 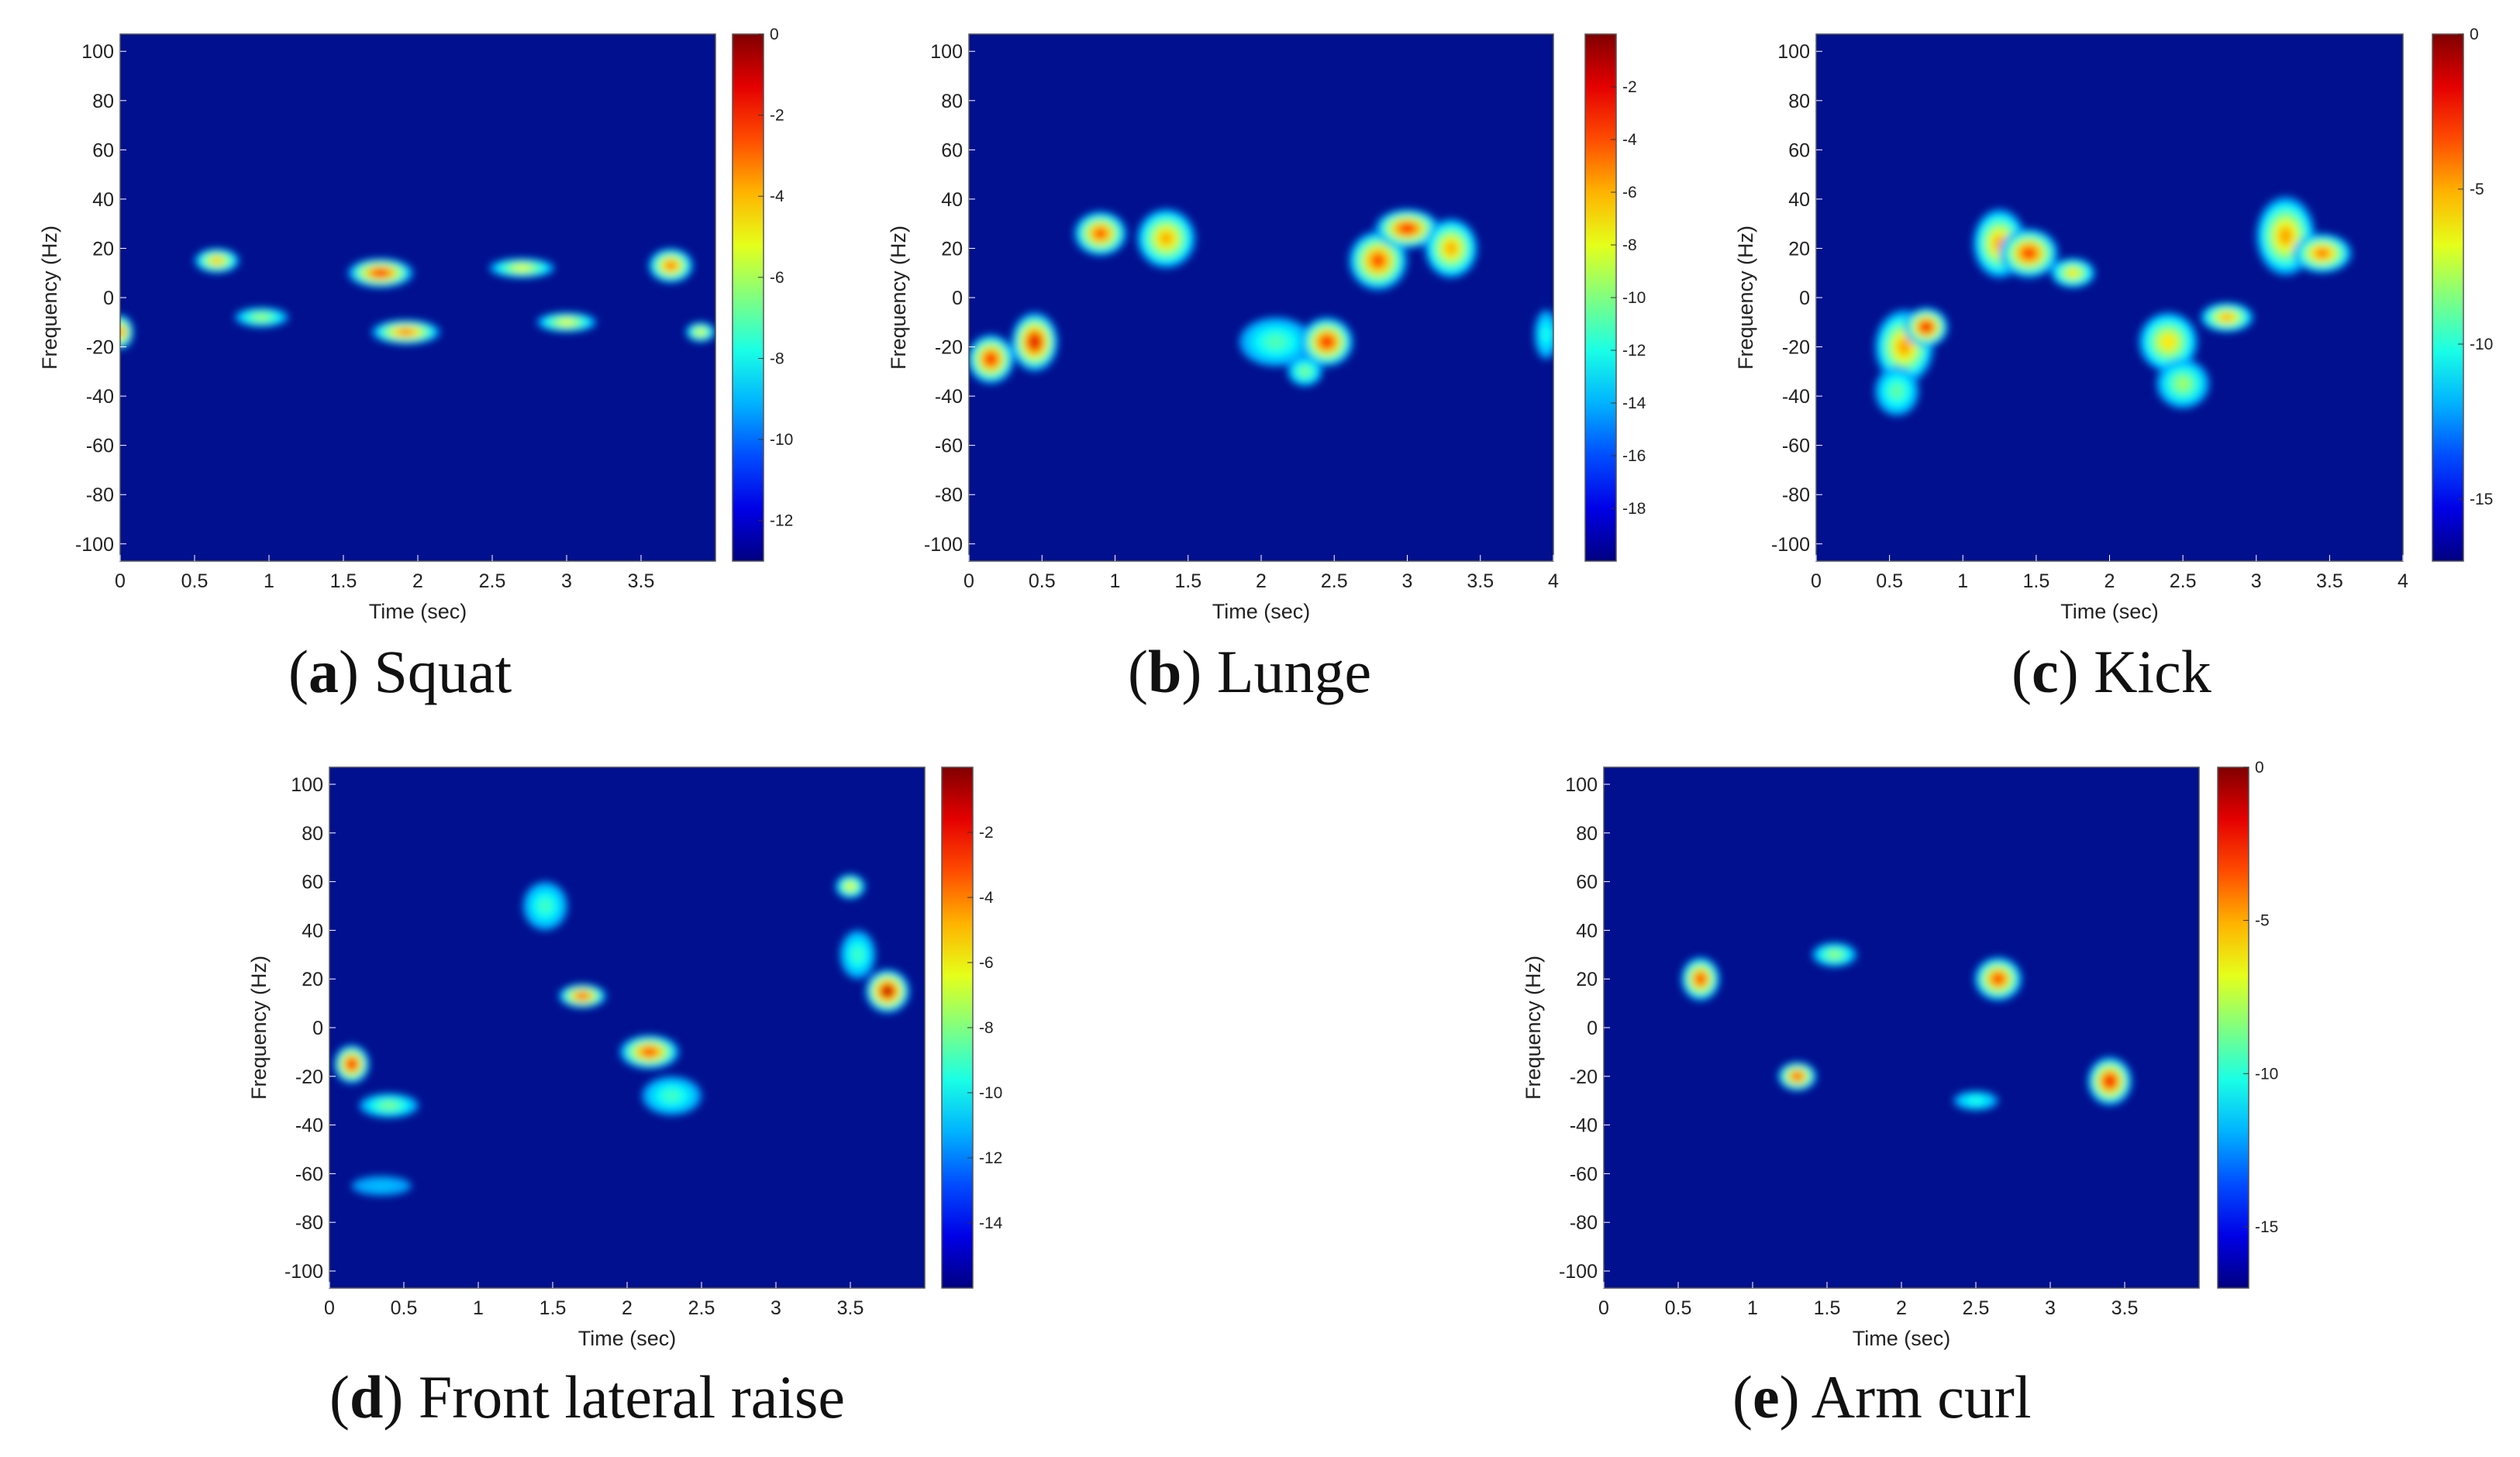 I want to click on colorbar-tick-label: -2, so click(x=1629, y=87).